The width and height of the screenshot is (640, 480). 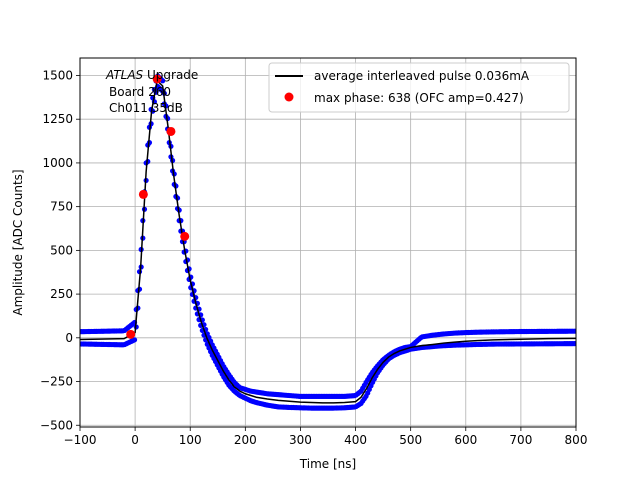 What do you see at coordinates (245, 440) in the screenshot?
I see `x-tick-label: 200` at bounding box center [245, 440].